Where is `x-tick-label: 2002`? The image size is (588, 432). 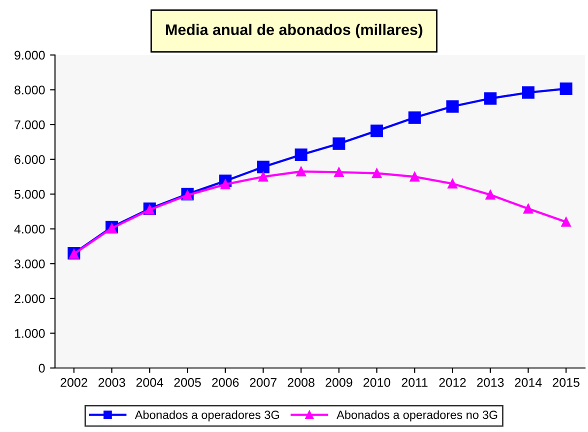
x-tick-label: 2002 is located at coordinates (74, 382).